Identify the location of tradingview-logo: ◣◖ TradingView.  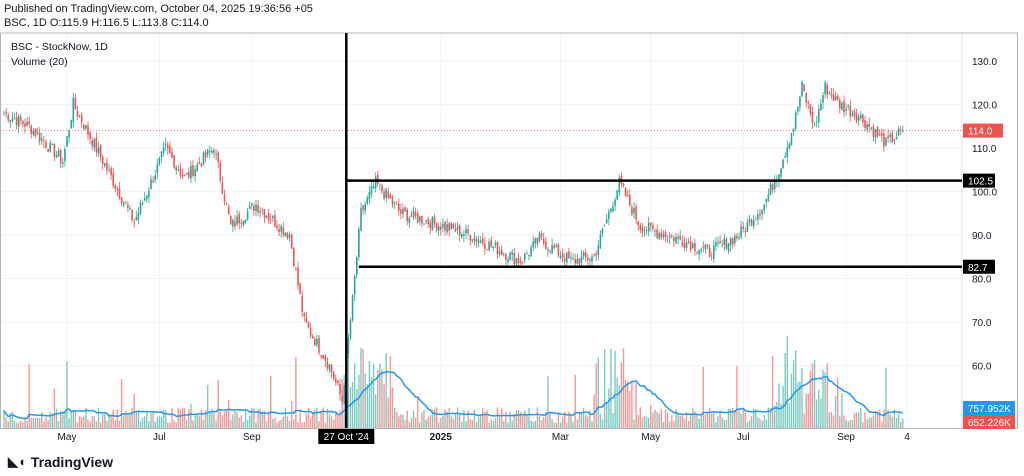
(61, 462).